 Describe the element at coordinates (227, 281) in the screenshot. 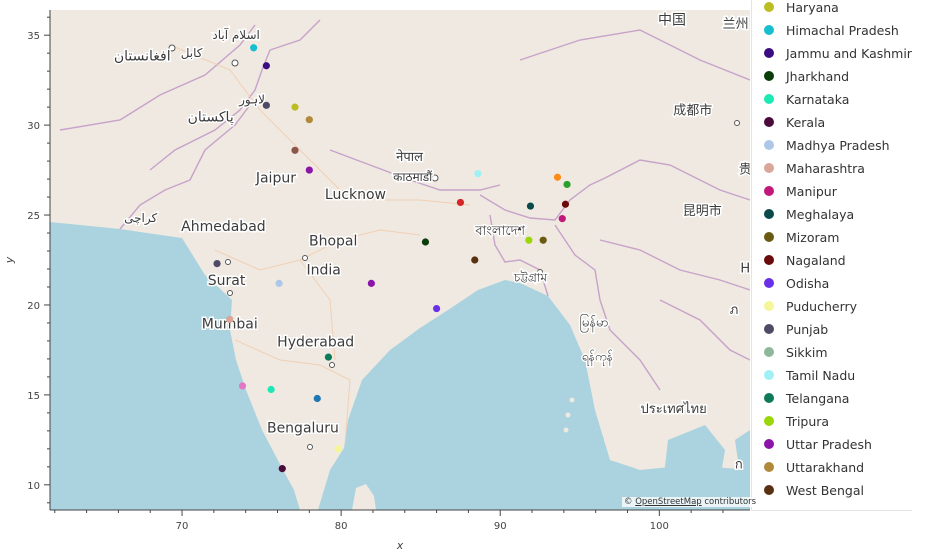

I see `map-label: Surat` at that location.